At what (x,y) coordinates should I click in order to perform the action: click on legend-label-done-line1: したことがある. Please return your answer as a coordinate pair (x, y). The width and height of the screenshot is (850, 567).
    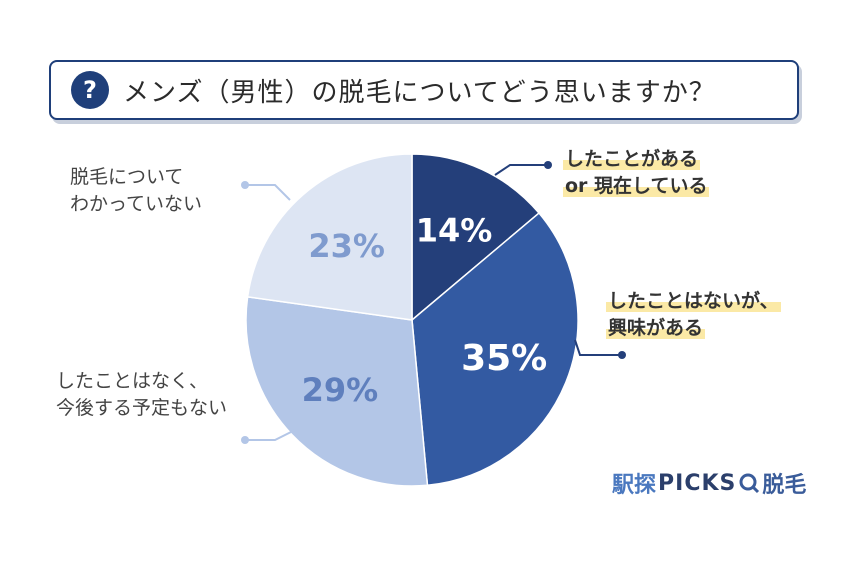
    Looking at the image, I should click on (632, 159).